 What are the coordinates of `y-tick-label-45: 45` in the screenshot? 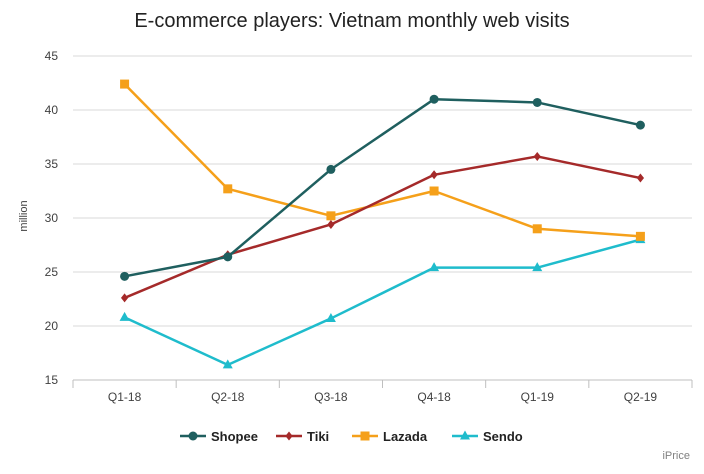 It's located at (52, 56).